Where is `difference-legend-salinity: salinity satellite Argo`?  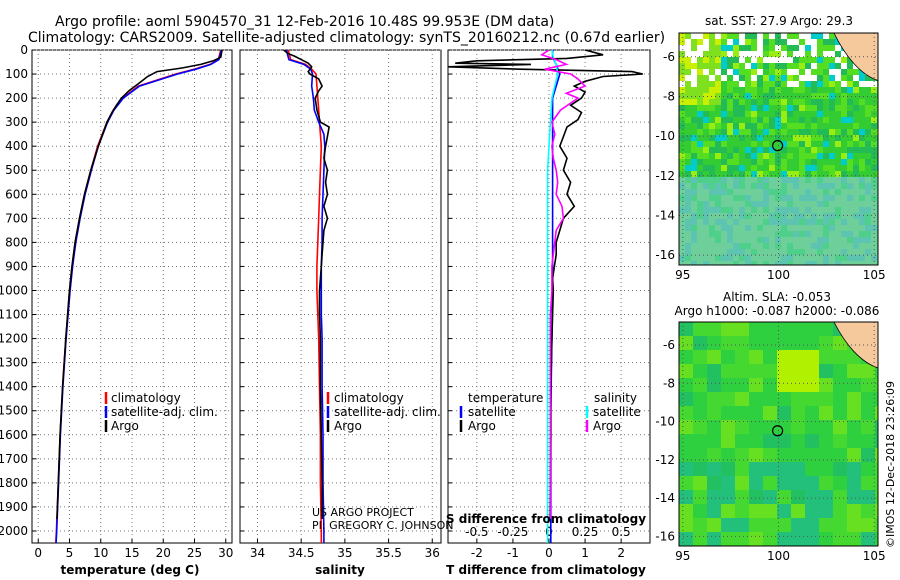
difference-legend-salinity: salinity satellite Argo is located at coordinates (613, 412).